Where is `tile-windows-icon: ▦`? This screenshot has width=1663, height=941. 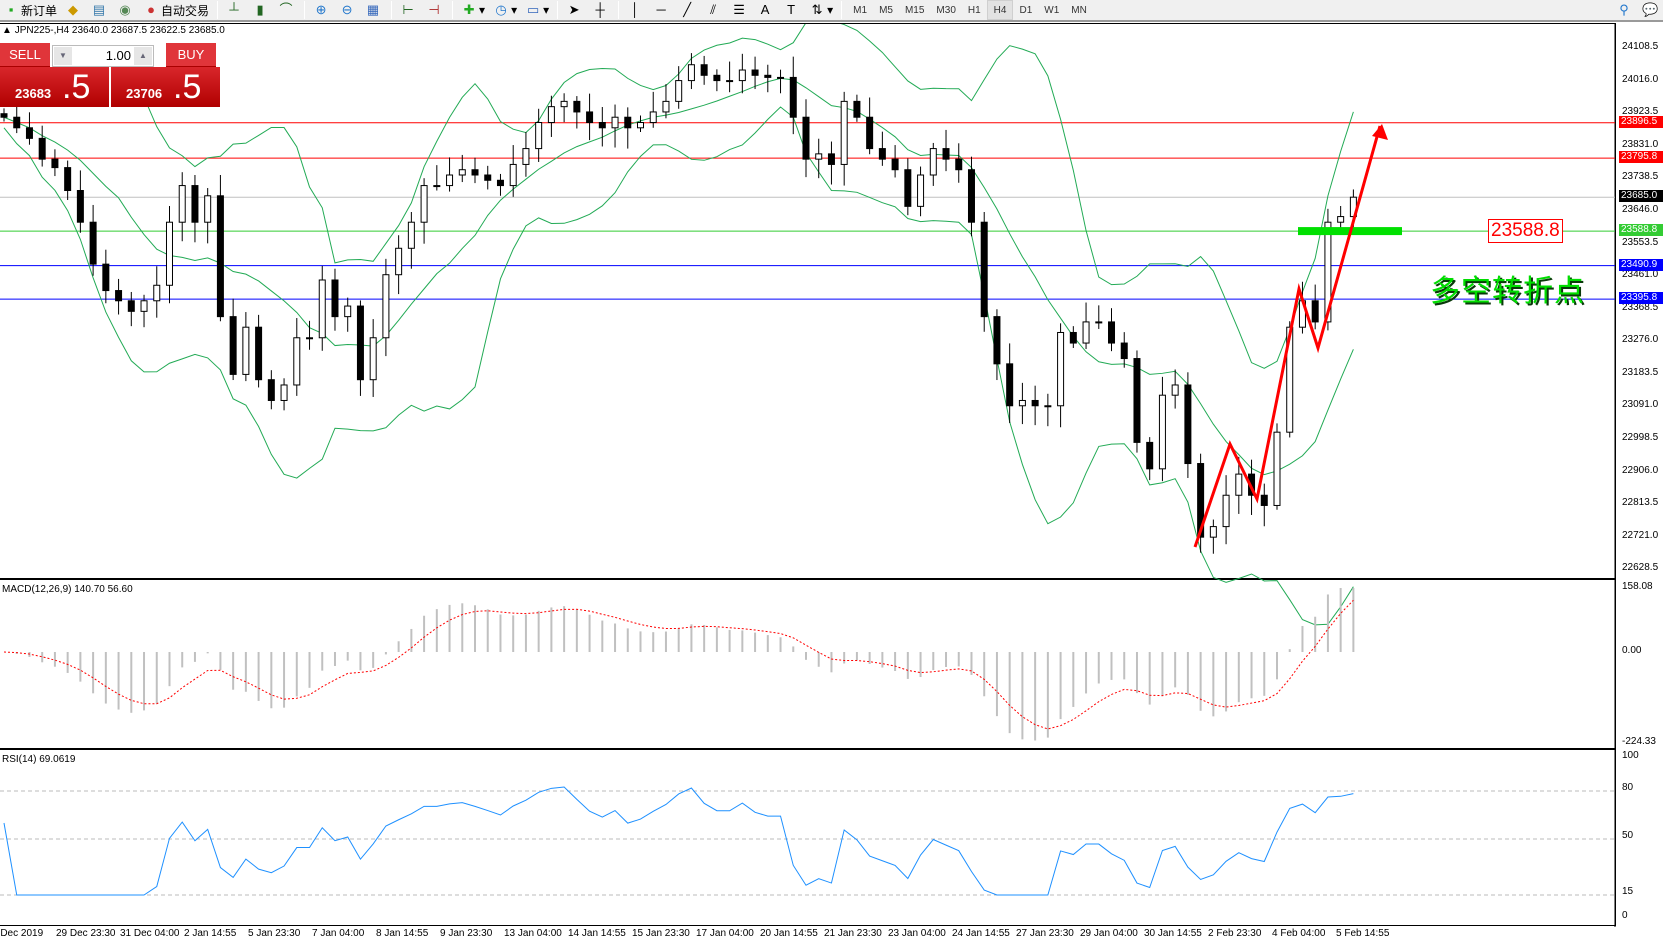
tile-windows-icon: ▦ is located at coordinates (373, 9).